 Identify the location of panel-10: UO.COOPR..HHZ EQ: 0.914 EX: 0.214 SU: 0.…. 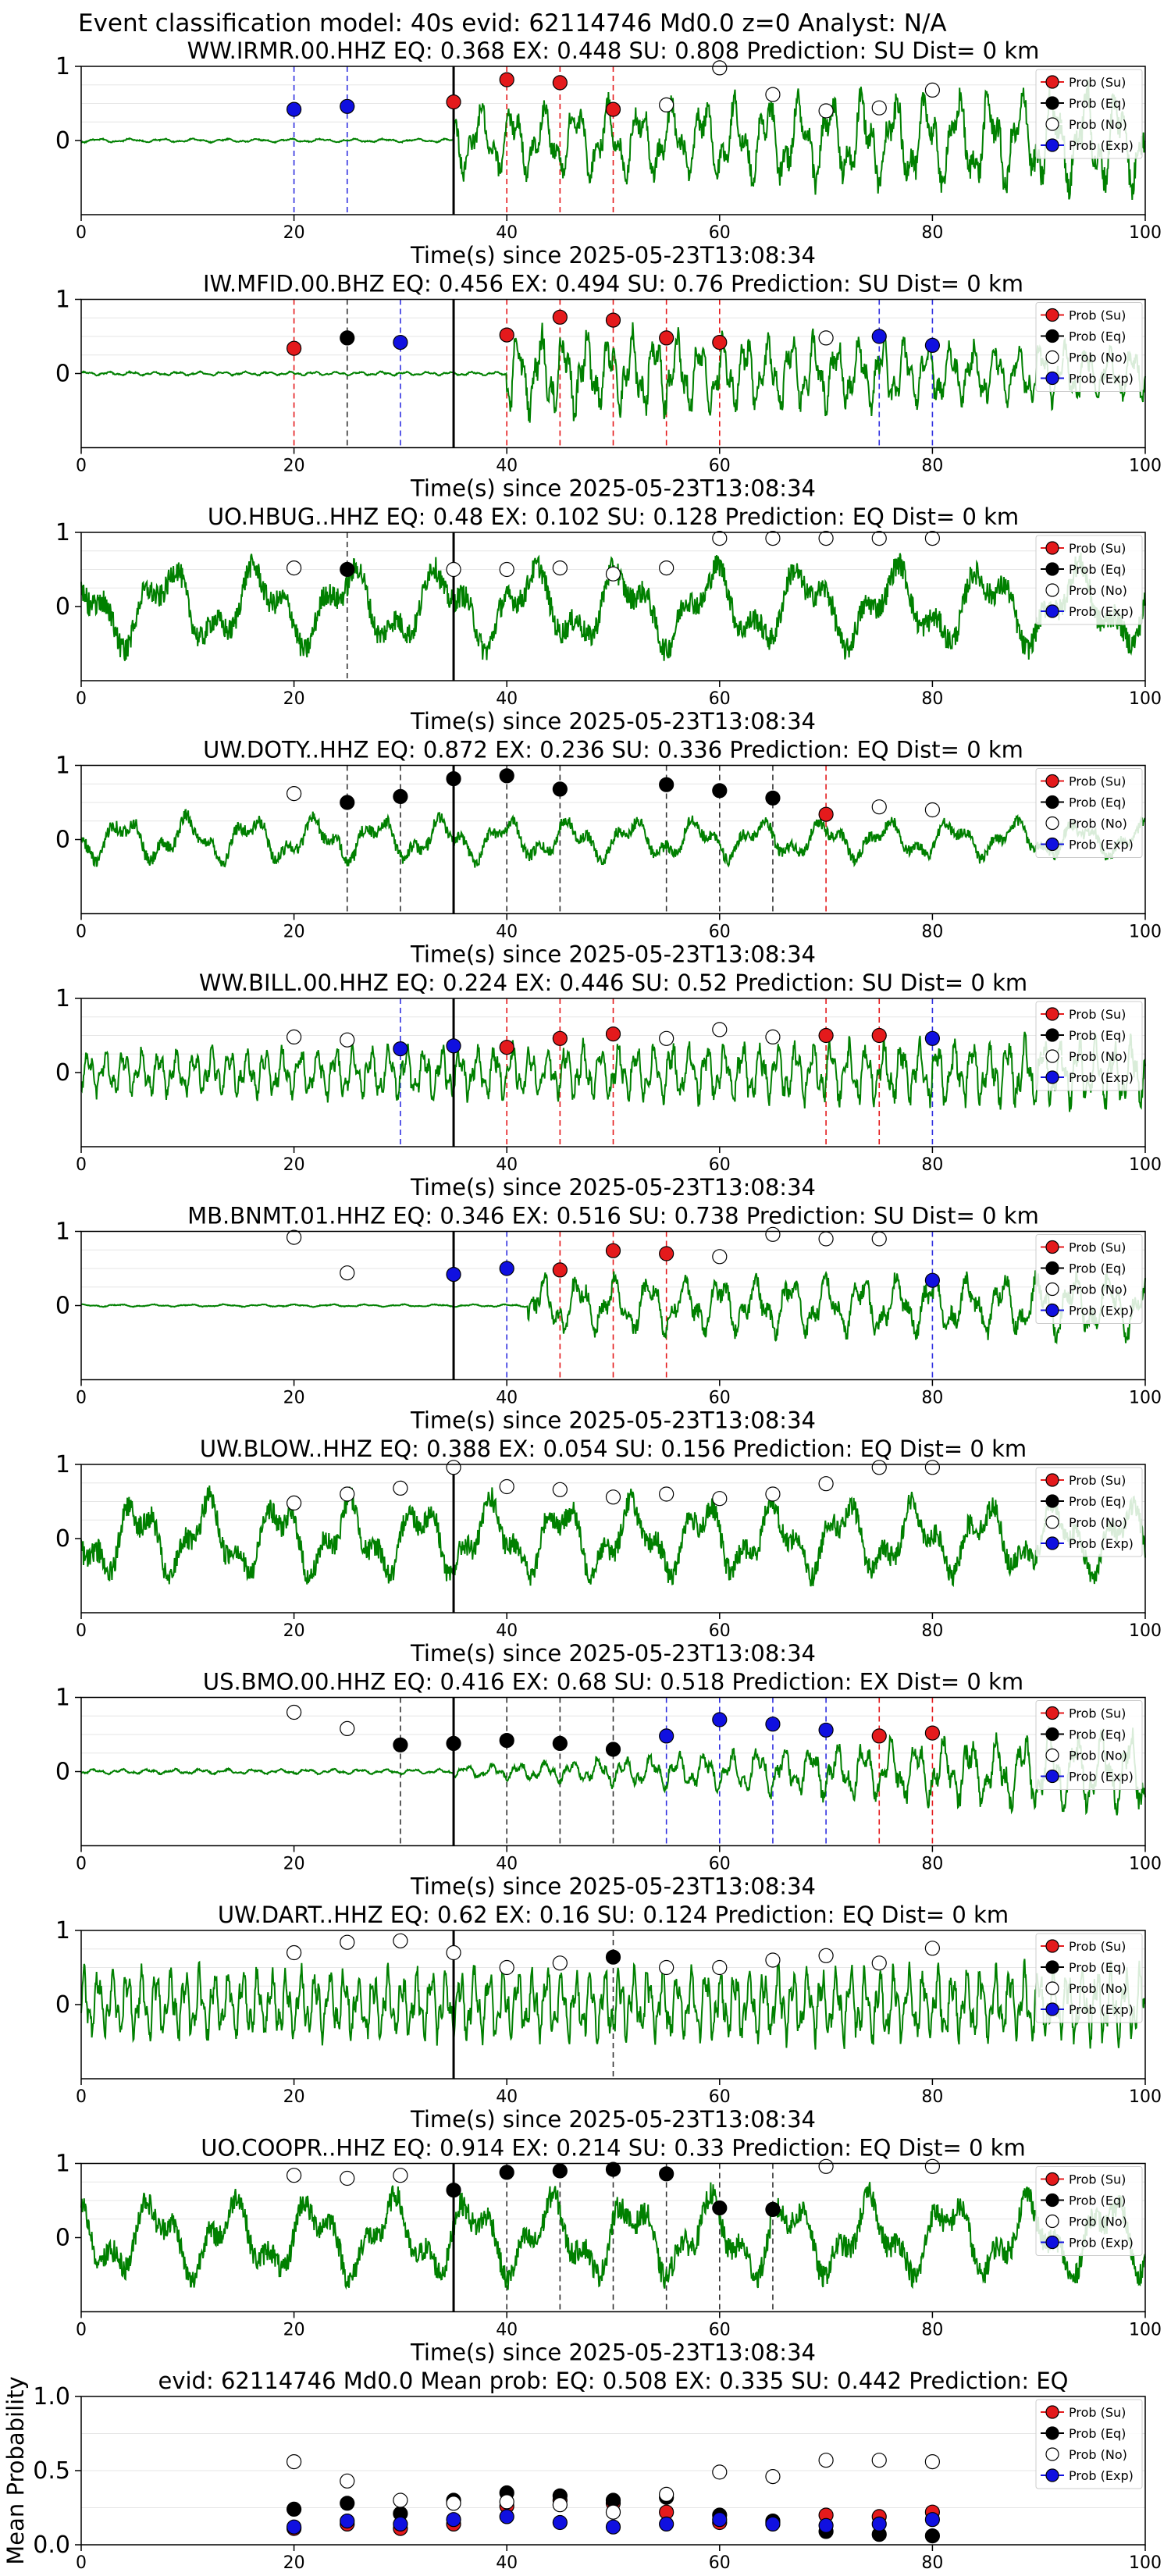
(608, 2250).